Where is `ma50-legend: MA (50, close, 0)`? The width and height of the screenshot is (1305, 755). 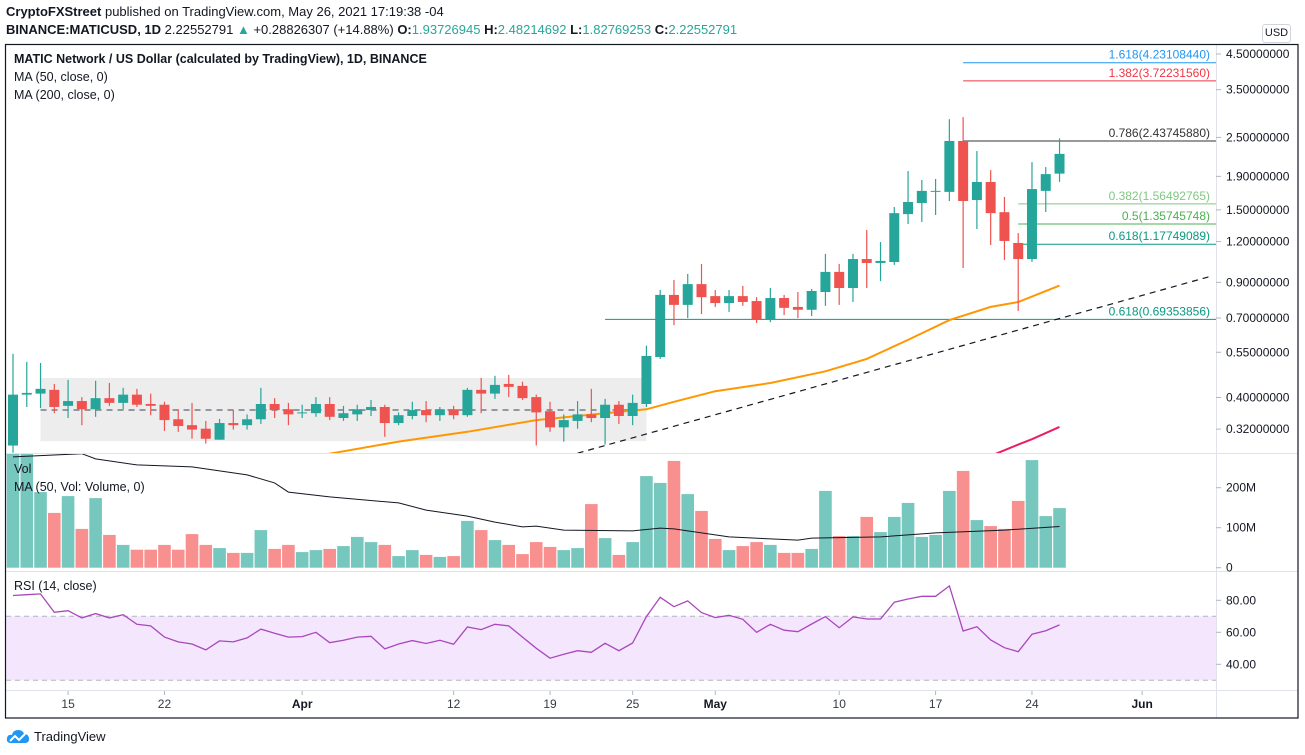 ma50-legend: MA (50, close, 0) is located at coordinates (61, 77).